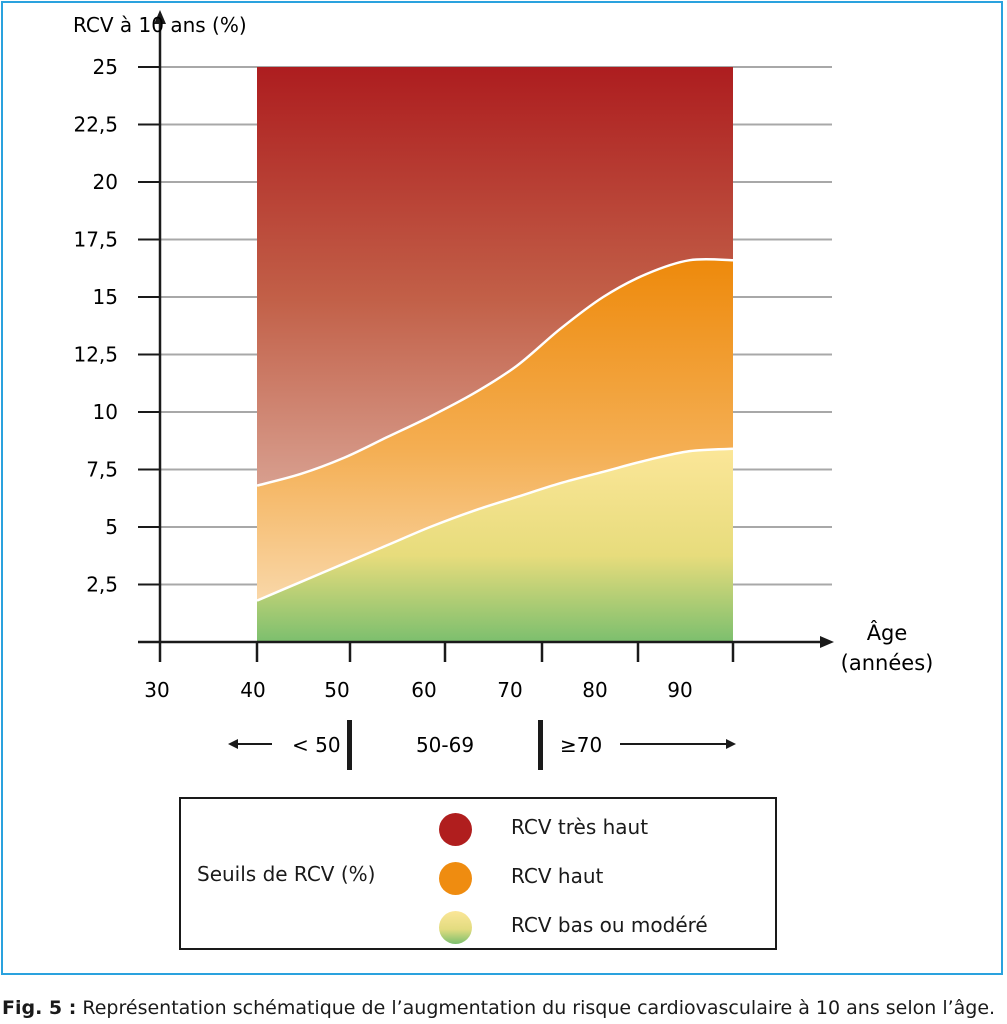  I want to click on area-low-risk, so click(495, 545).